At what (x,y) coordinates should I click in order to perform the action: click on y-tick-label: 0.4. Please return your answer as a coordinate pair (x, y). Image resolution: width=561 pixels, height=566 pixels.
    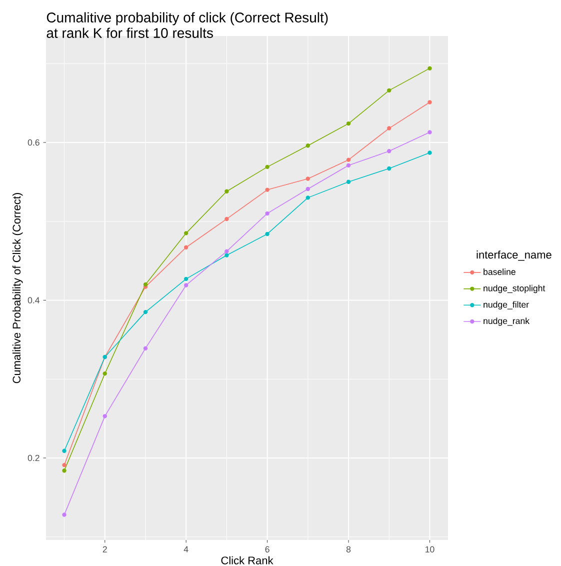
    Looking at the image, I should click on (34, 300).